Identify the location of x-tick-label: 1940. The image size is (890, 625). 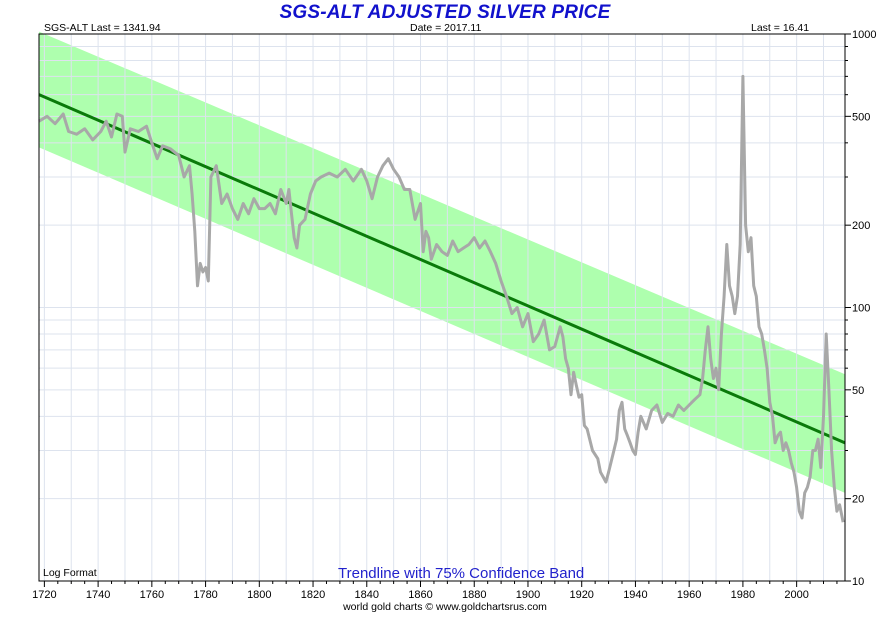
(635, 595).